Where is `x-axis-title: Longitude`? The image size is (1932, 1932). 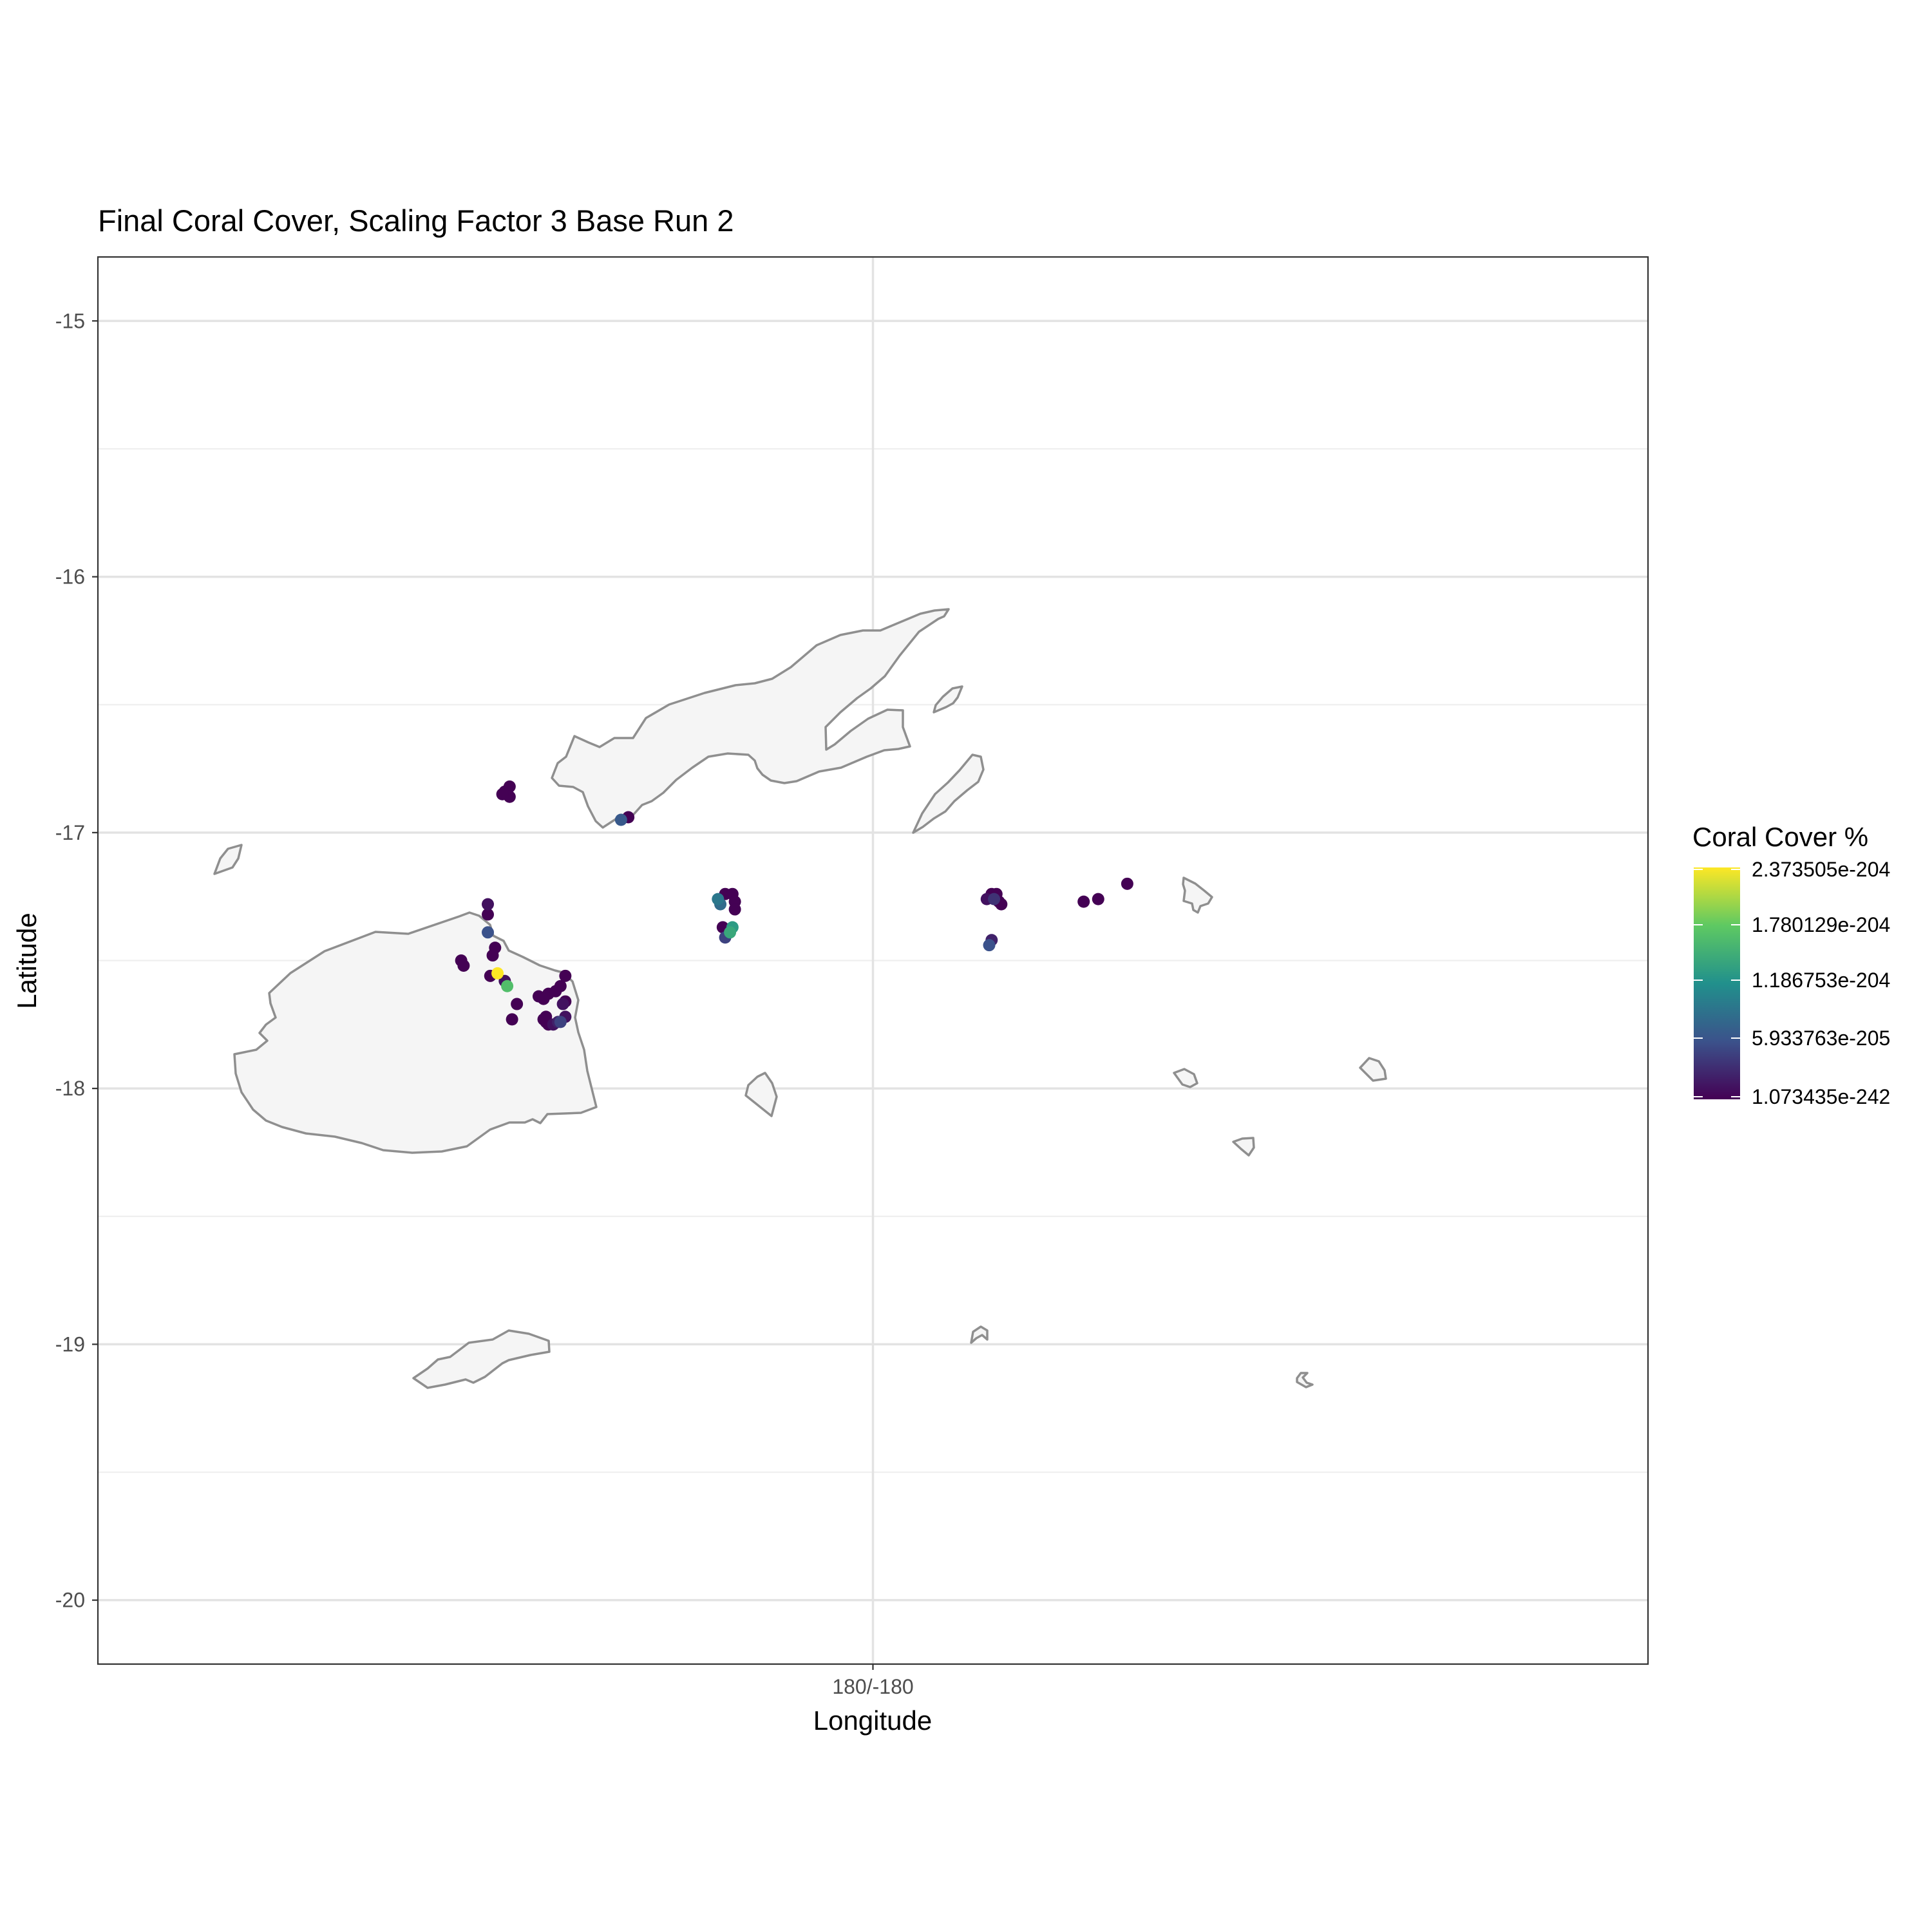
x-axis-title: Longitude is located at coordinates (873, 1721).